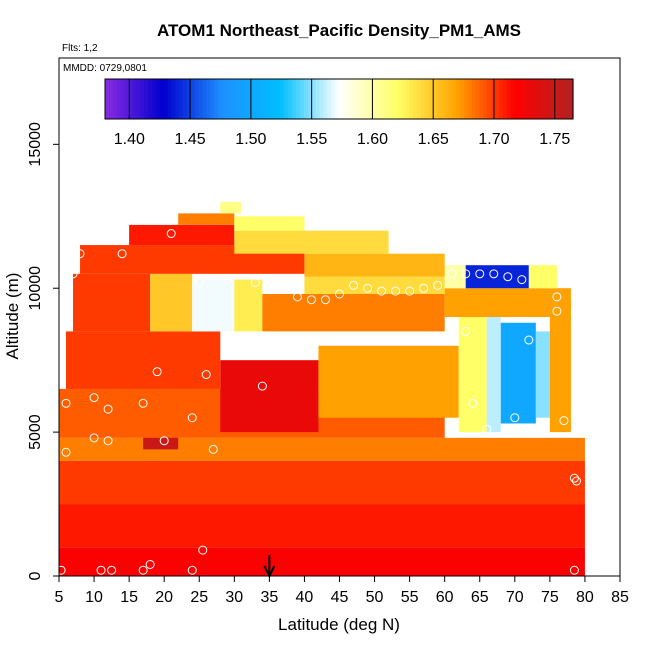 The height and width of the screenshot is (650, 650). Describe the element at coordinates (269, 597) in the screenshot. I see `x-tick-label: 35` at that location.